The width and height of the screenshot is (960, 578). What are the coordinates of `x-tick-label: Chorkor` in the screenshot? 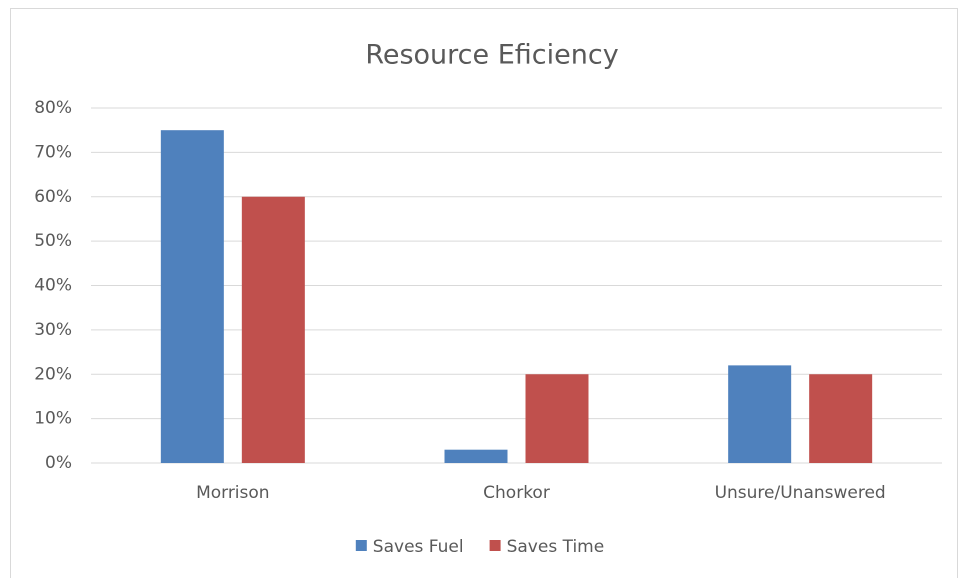 It's located at (516, 493).